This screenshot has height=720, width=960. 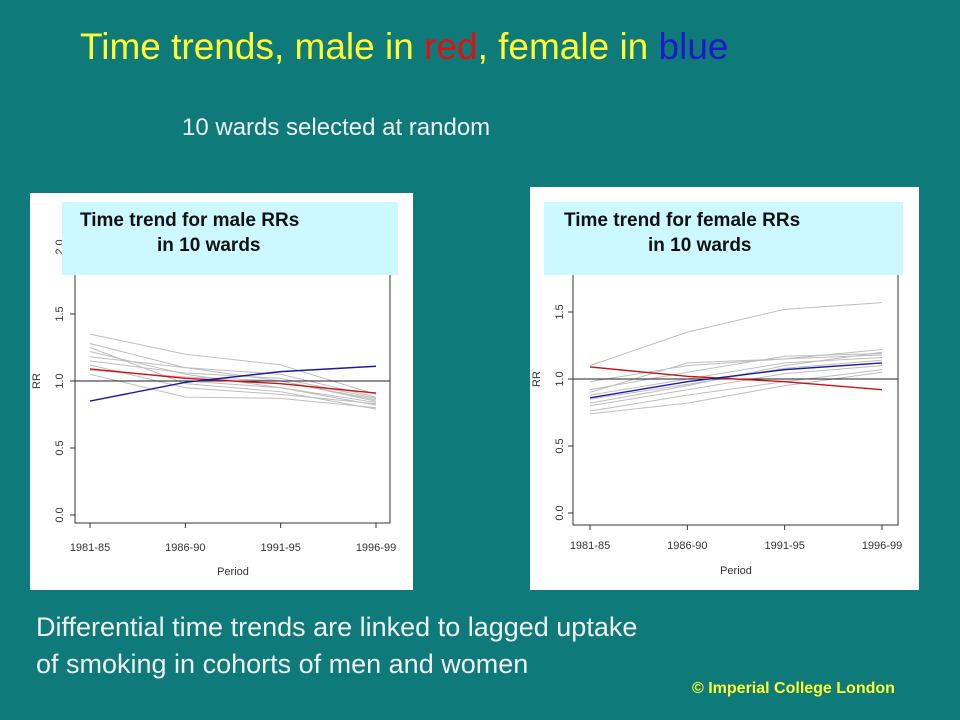 I want to click on male-caption-line1: Time trend for male RRs, so click(x=190, y=220).